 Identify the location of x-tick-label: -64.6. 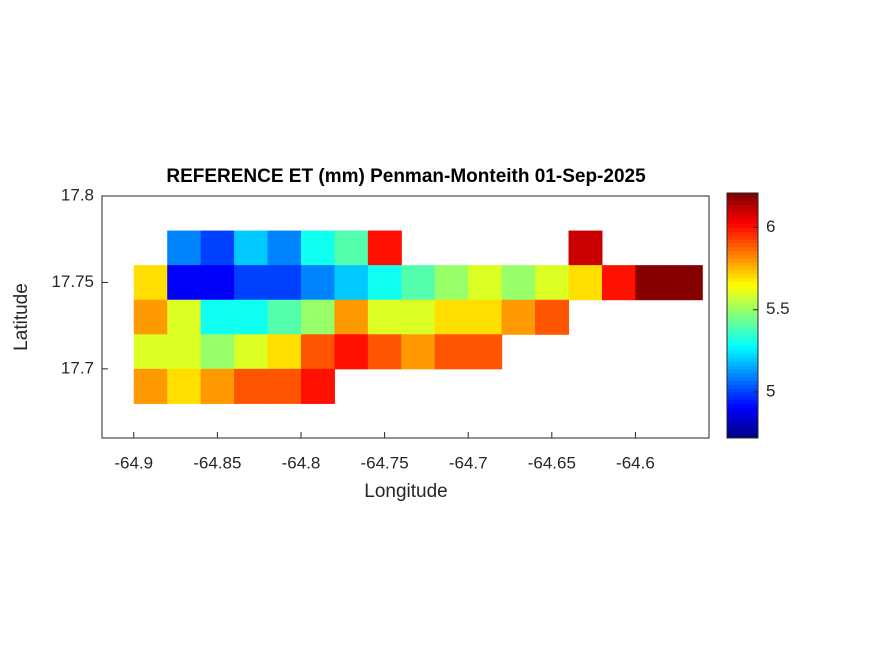
(635, 462).